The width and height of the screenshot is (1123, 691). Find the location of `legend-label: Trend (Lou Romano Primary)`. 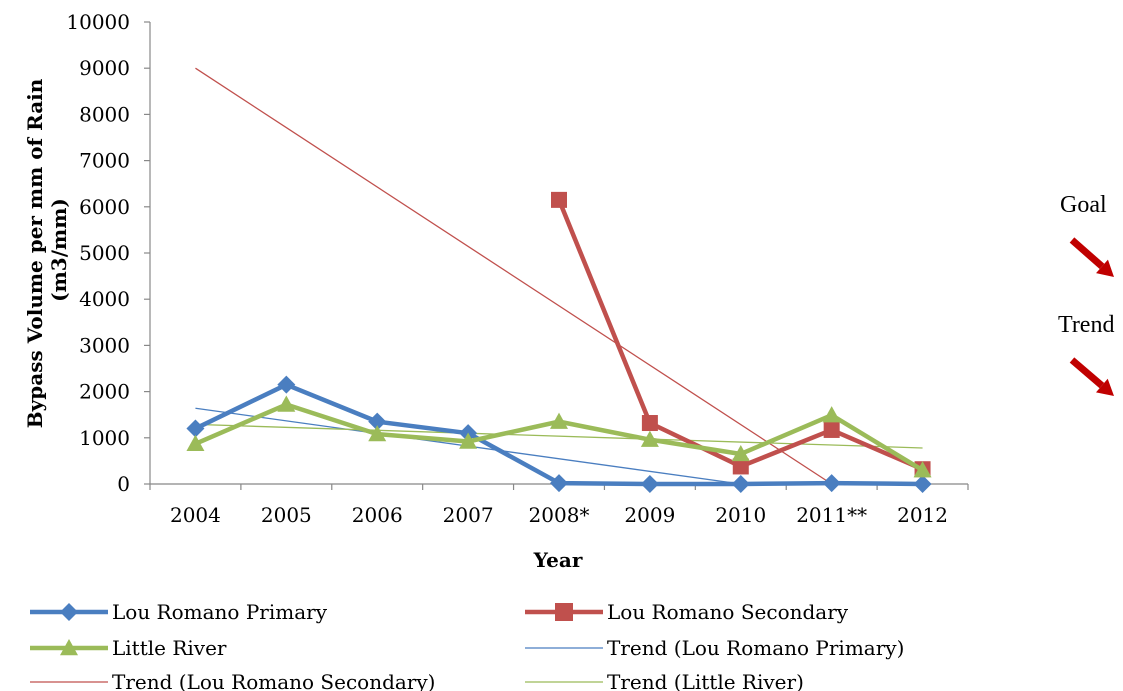

legend-label: Trend (Lou Romano Primary) is located at coordinates (755, 648).